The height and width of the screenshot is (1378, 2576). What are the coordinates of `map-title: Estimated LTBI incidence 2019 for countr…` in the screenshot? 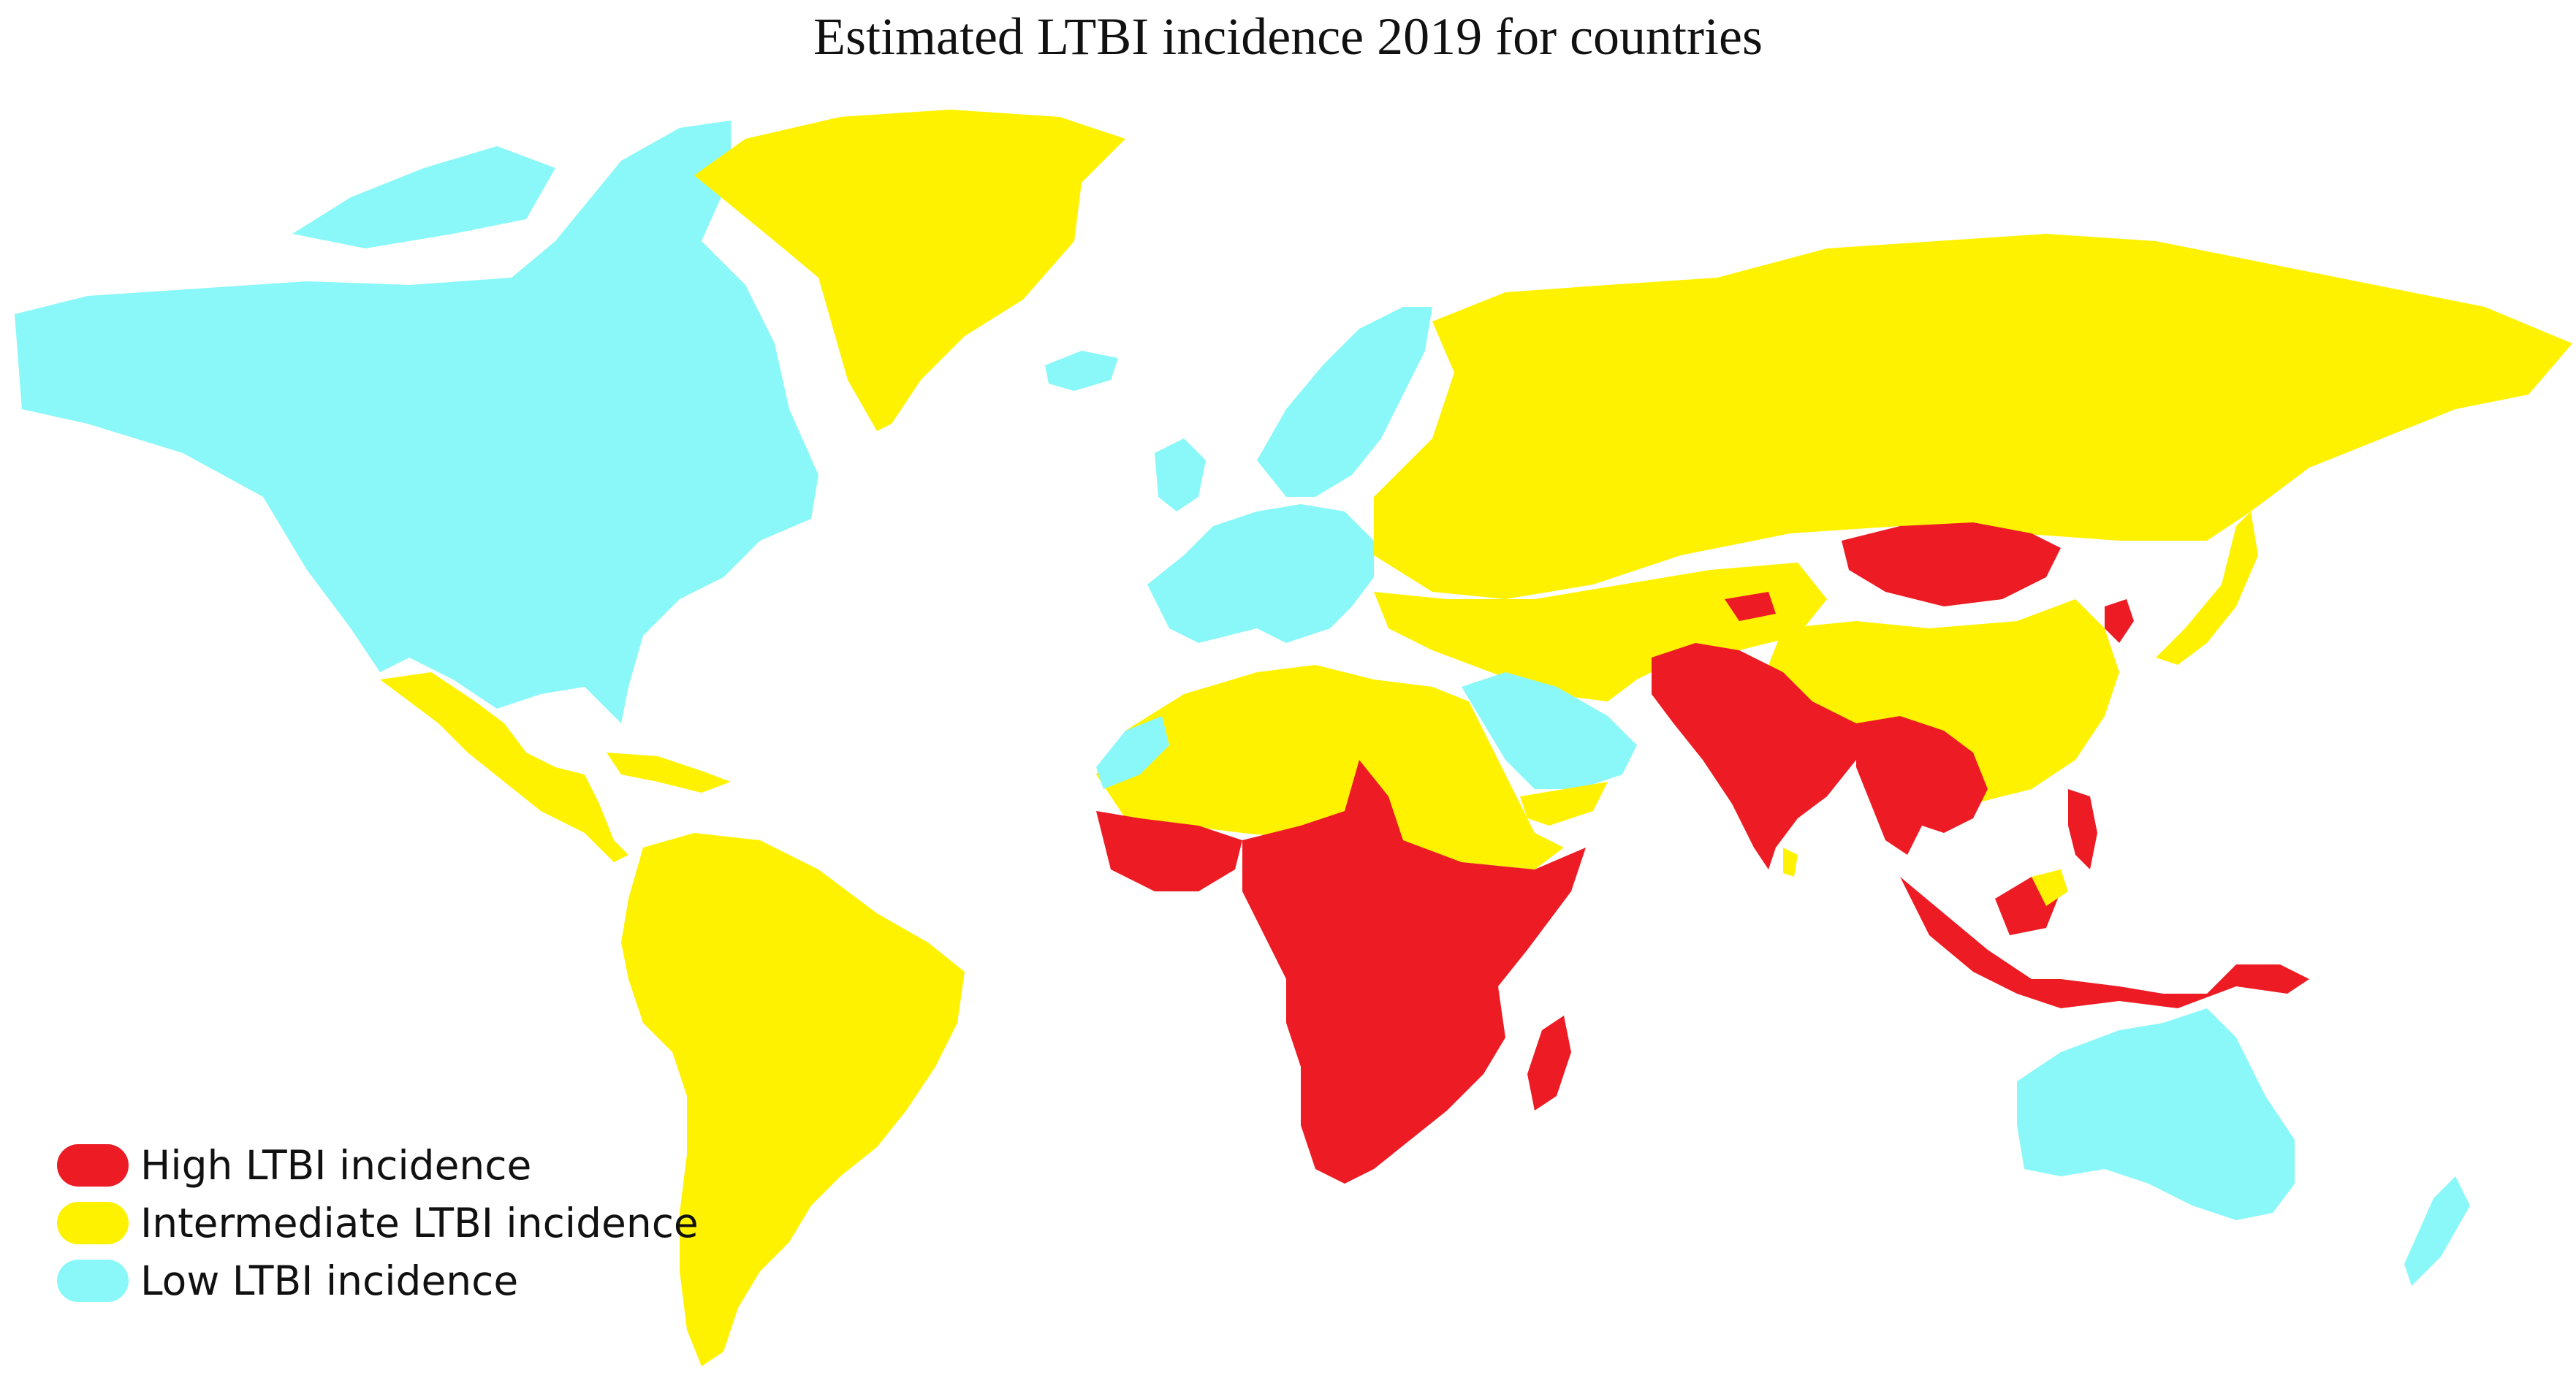 It's located at (1288, 36).